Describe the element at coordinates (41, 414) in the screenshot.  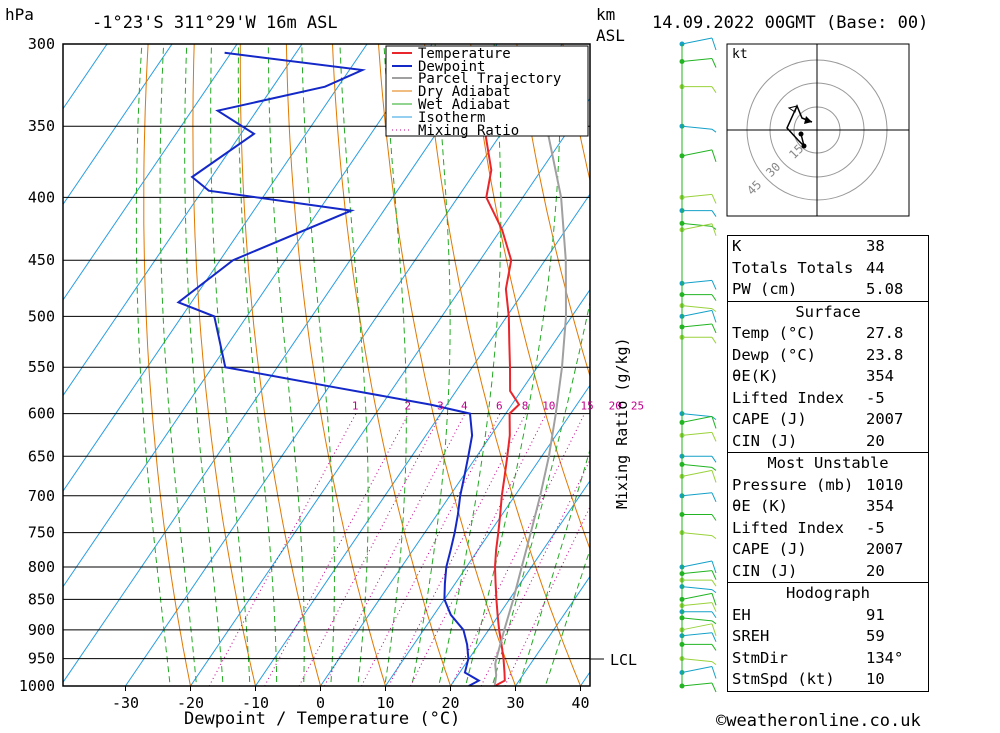
I see `pressure-tick-600: 600` at that location.